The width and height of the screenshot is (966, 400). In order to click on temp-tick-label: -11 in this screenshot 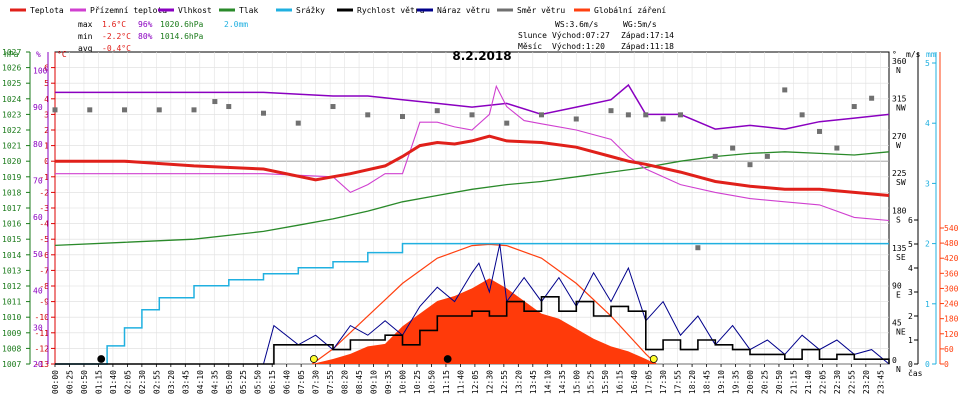, I will do `click(42, 333)`.